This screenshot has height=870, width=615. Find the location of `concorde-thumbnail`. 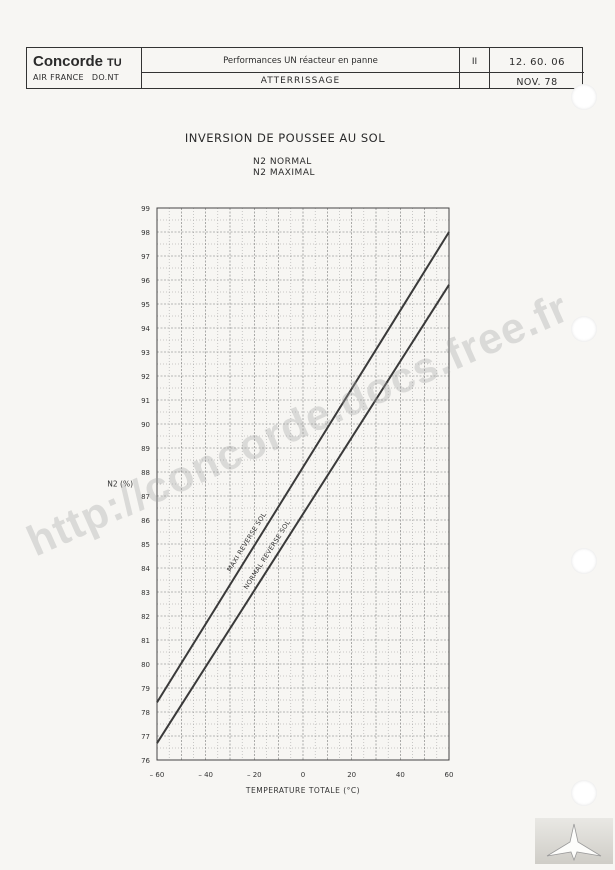

concorde-thumbnail is located at coordinates (574, 841).